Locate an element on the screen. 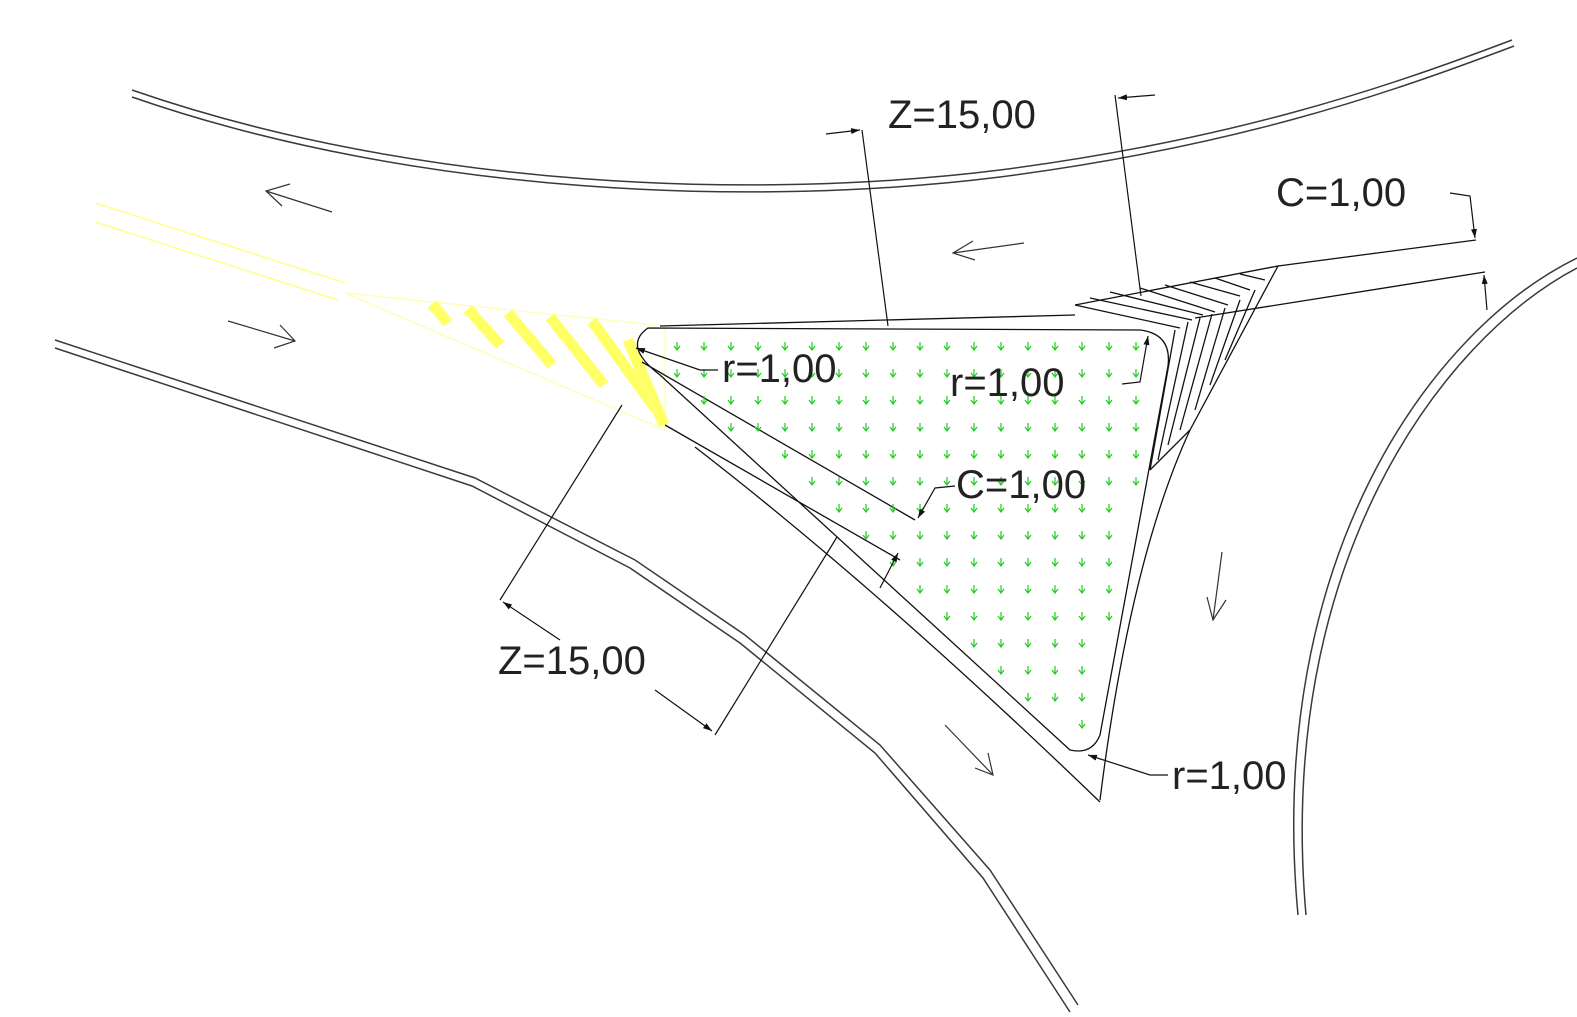 The width and height of the screenshot is (1577, 1017). grass-symbols is located at coordinates (906, 535).